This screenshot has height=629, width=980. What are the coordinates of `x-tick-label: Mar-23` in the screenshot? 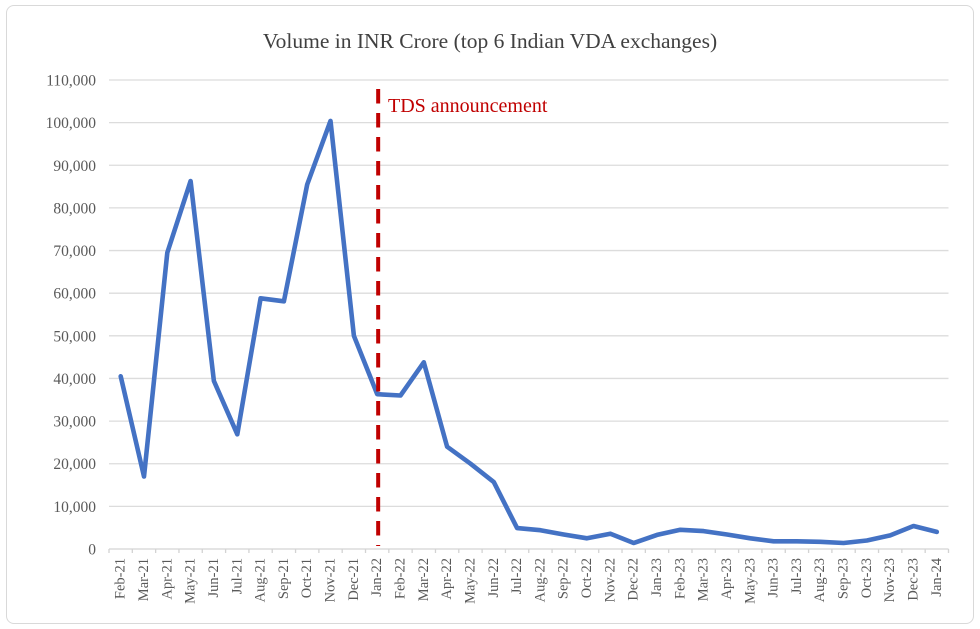 It's located at (704, 579).